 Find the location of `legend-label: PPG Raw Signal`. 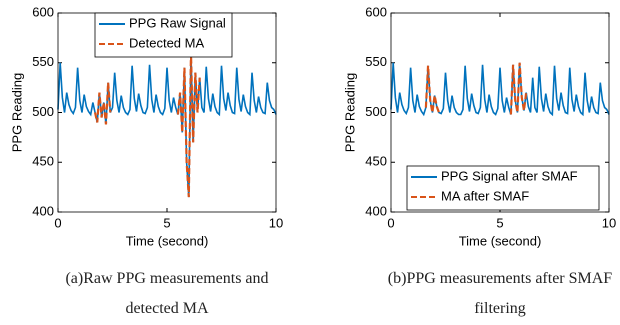

legend-label: PPG Raw Signal is located at coordinates (177, 22).